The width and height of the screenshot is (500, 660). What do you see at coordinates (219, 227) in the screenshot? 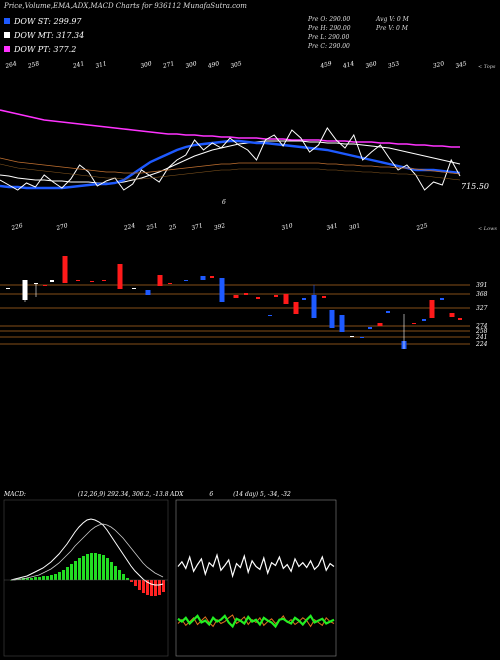
I see `bottom-label: 392` at bounding box center [219, 227].